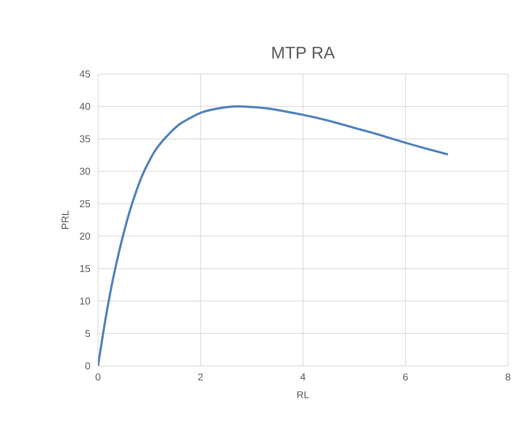 Image resolution: width=514 pixels, height=445 pixels. What do you see at coordinates (85, 301) in the screenshot?
I see `y-tick-label: 10` at bounding box center [85, 301].